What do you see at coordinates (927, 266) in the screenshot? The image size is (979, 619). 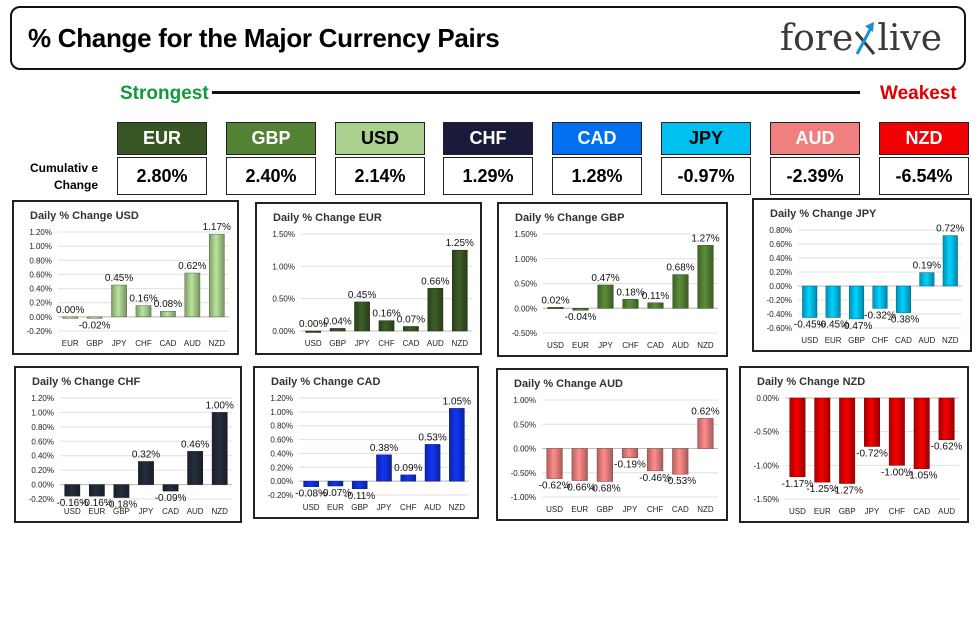 I see `data-label: 0.19%` at bounding box center [927, 266].